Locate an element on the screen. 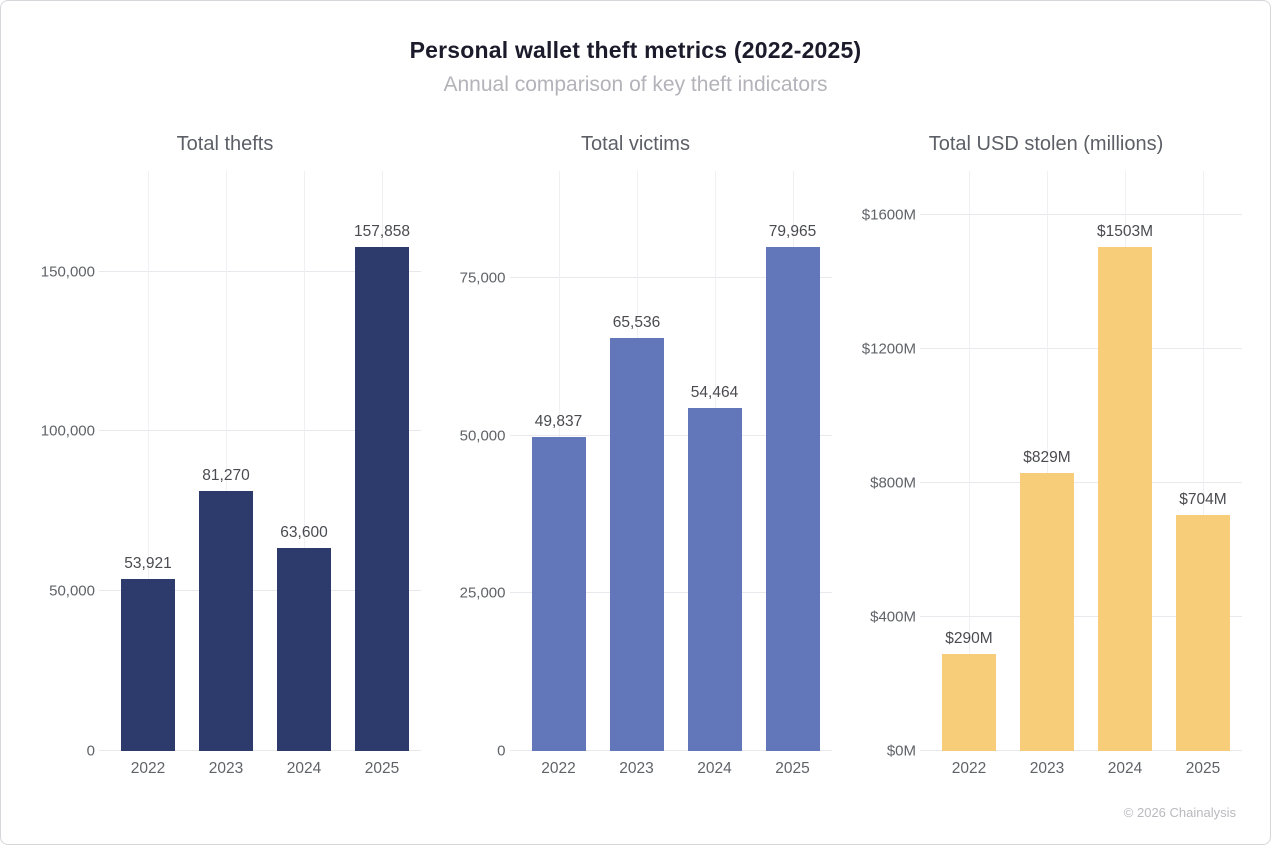  y-tick-label: $800M is located at coordinates (893, 483).